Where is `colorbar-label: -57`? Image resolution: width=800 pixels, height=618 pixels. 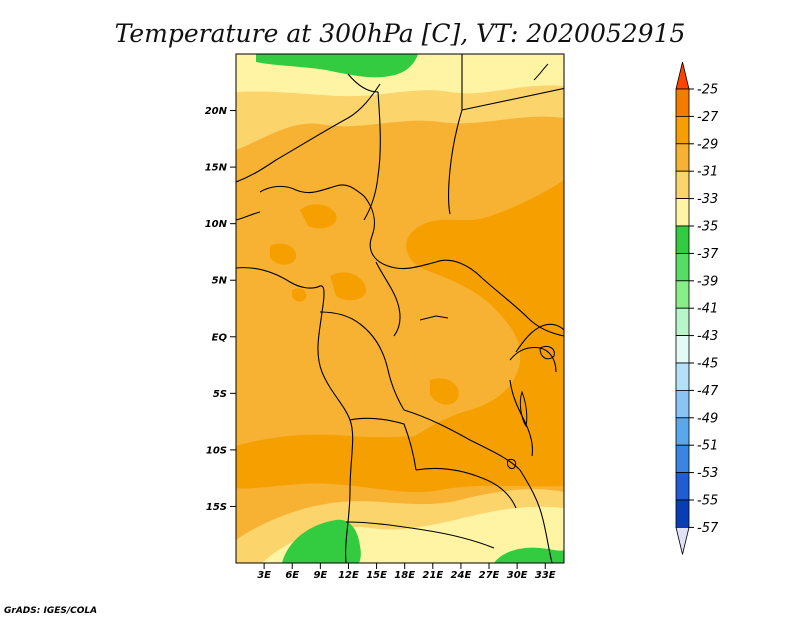 colorbar-label: -57 is located at coordinates (708, 528).